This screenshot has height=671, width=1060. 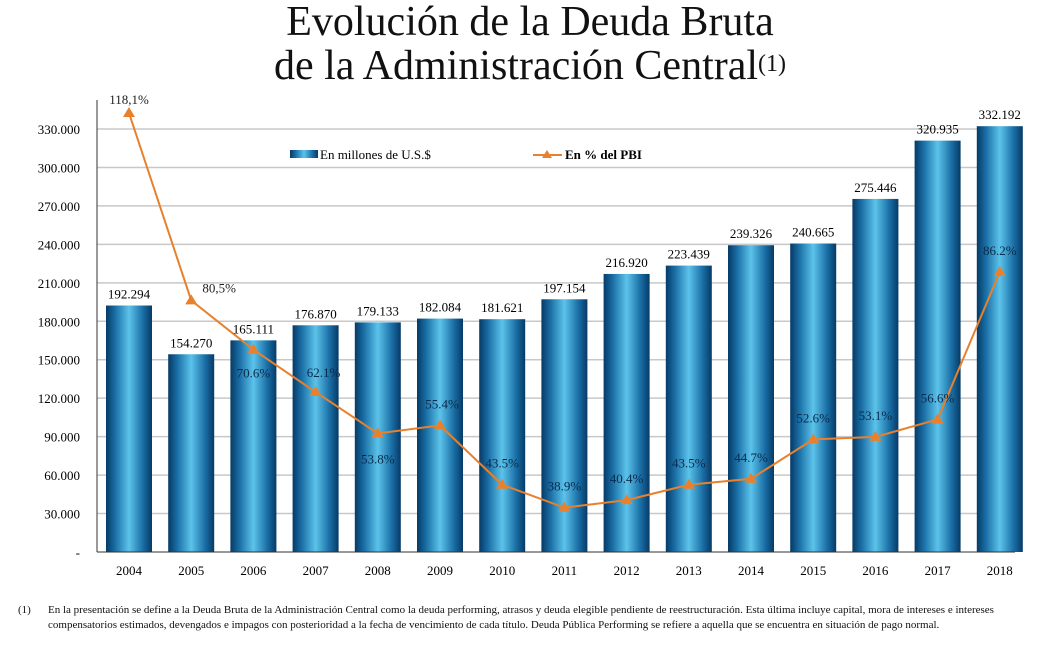 I want to click on bar-value-label: 181.621, so click(x=502, y=307).